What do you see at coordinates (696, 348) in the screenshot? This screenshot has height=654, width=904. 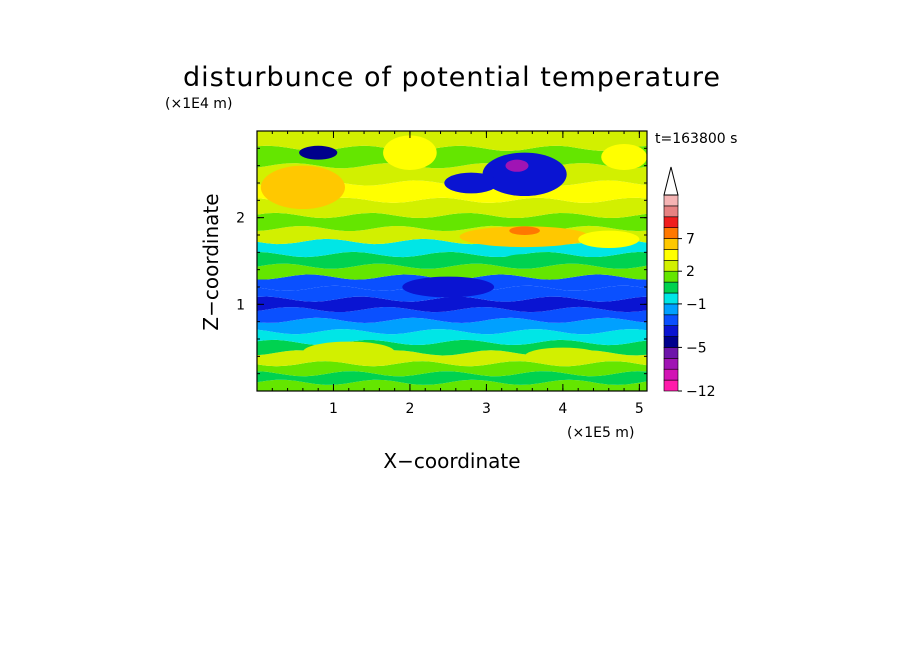 I see `colorbar-tick-label: −5` at bounding box center [696, 348].